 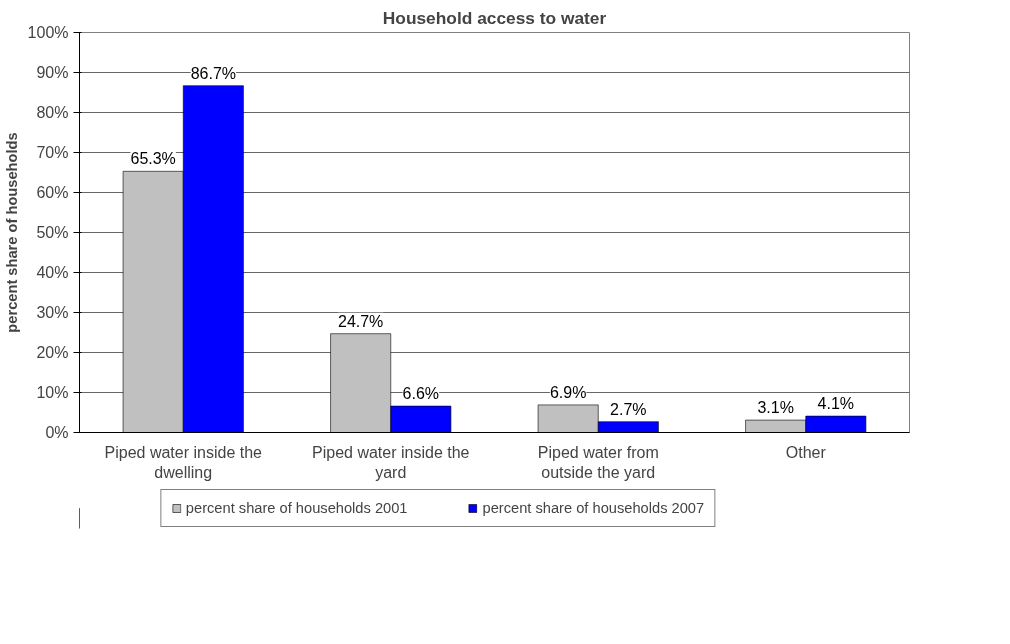 What do you see at coordinates (598, 462) in the screenshot?
I see `x-tick-label: Piped water from outside the yard` at bounding box center [598, 462].